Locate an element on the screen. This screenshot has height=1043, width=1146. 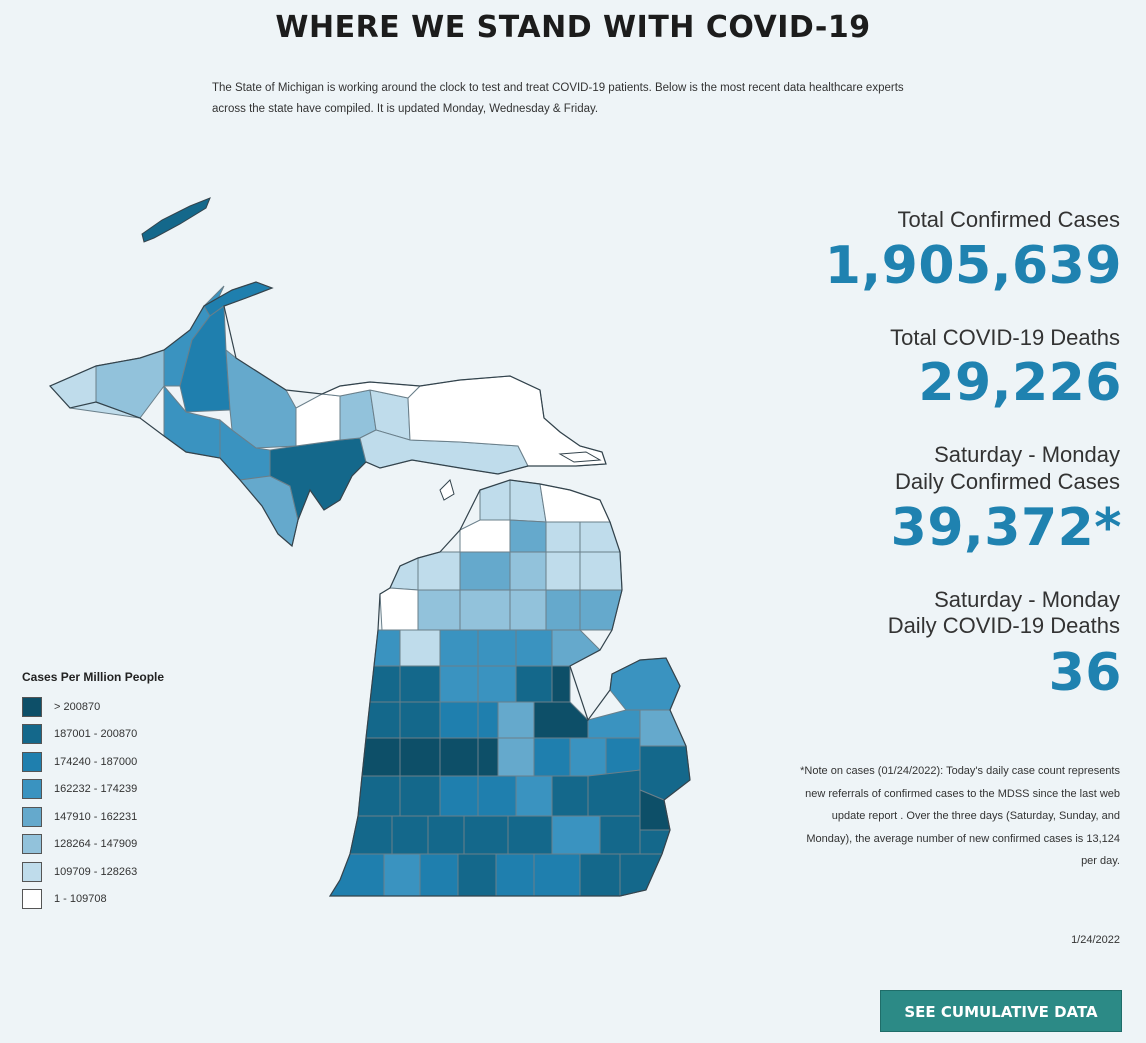
county-st-clair-east is located at coordinates (665, 773).